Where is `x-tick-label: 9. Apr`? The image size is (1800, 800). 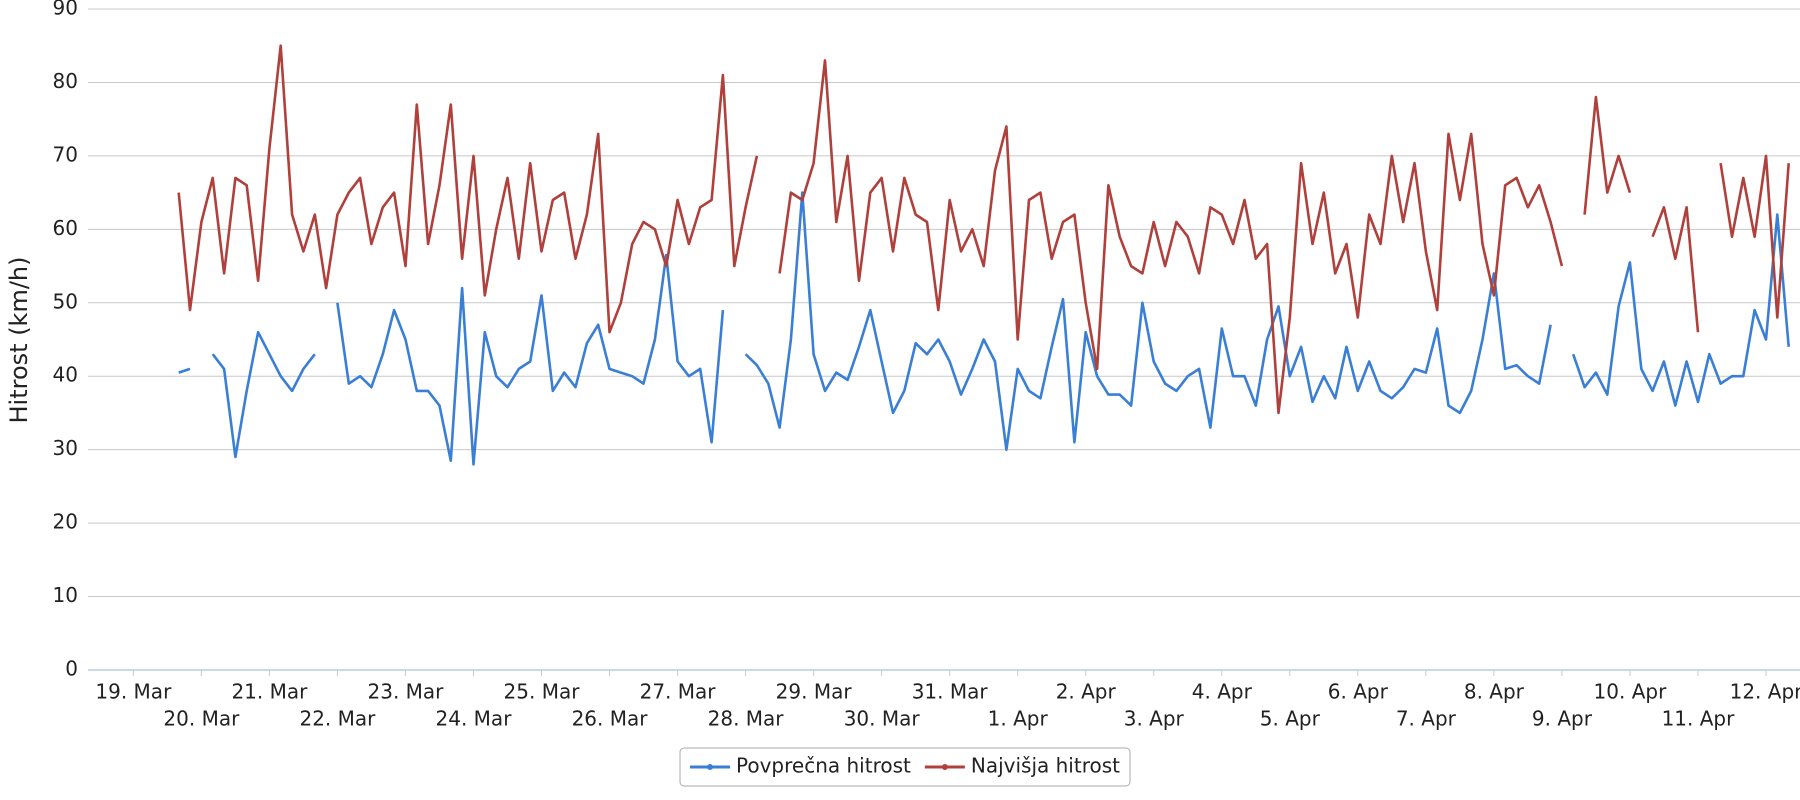
x-tick-label: 9. Apr is located at coordinates (1562, 719).